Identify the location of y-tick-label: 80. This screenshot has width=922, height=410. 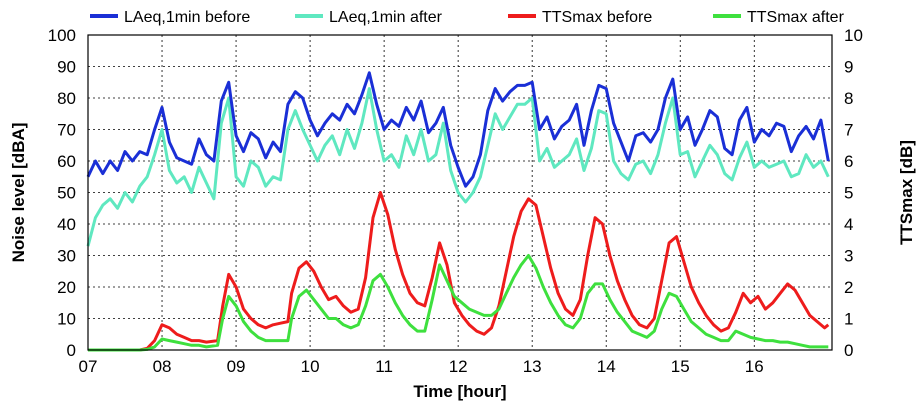
(66, 98).